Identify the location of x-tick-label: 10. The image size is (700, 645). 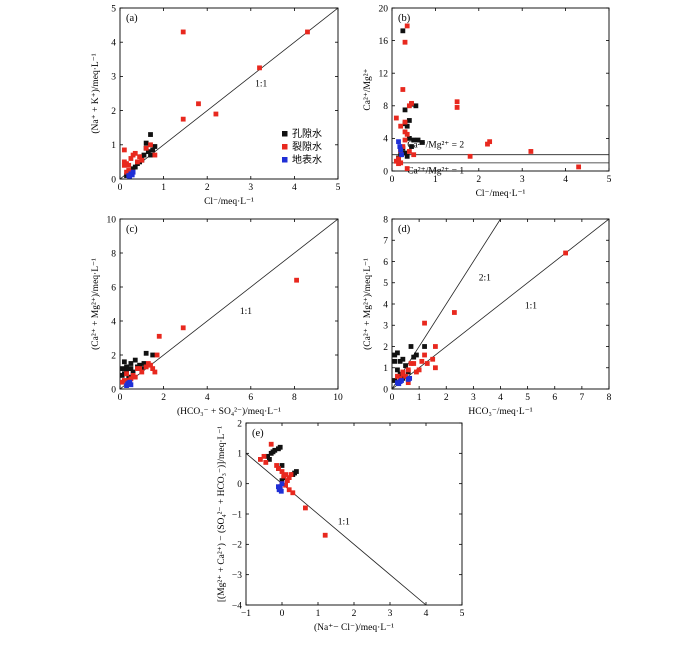
(338, 398).